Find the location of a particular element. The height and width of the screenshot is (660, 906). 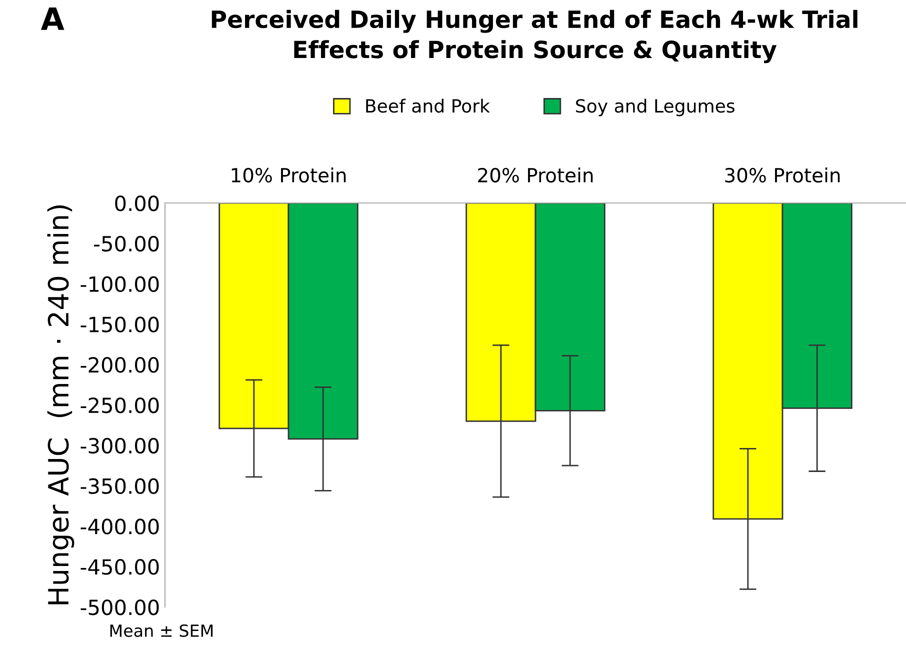

x-tick-label: 10% Protein is located at coordinates (289, 175).